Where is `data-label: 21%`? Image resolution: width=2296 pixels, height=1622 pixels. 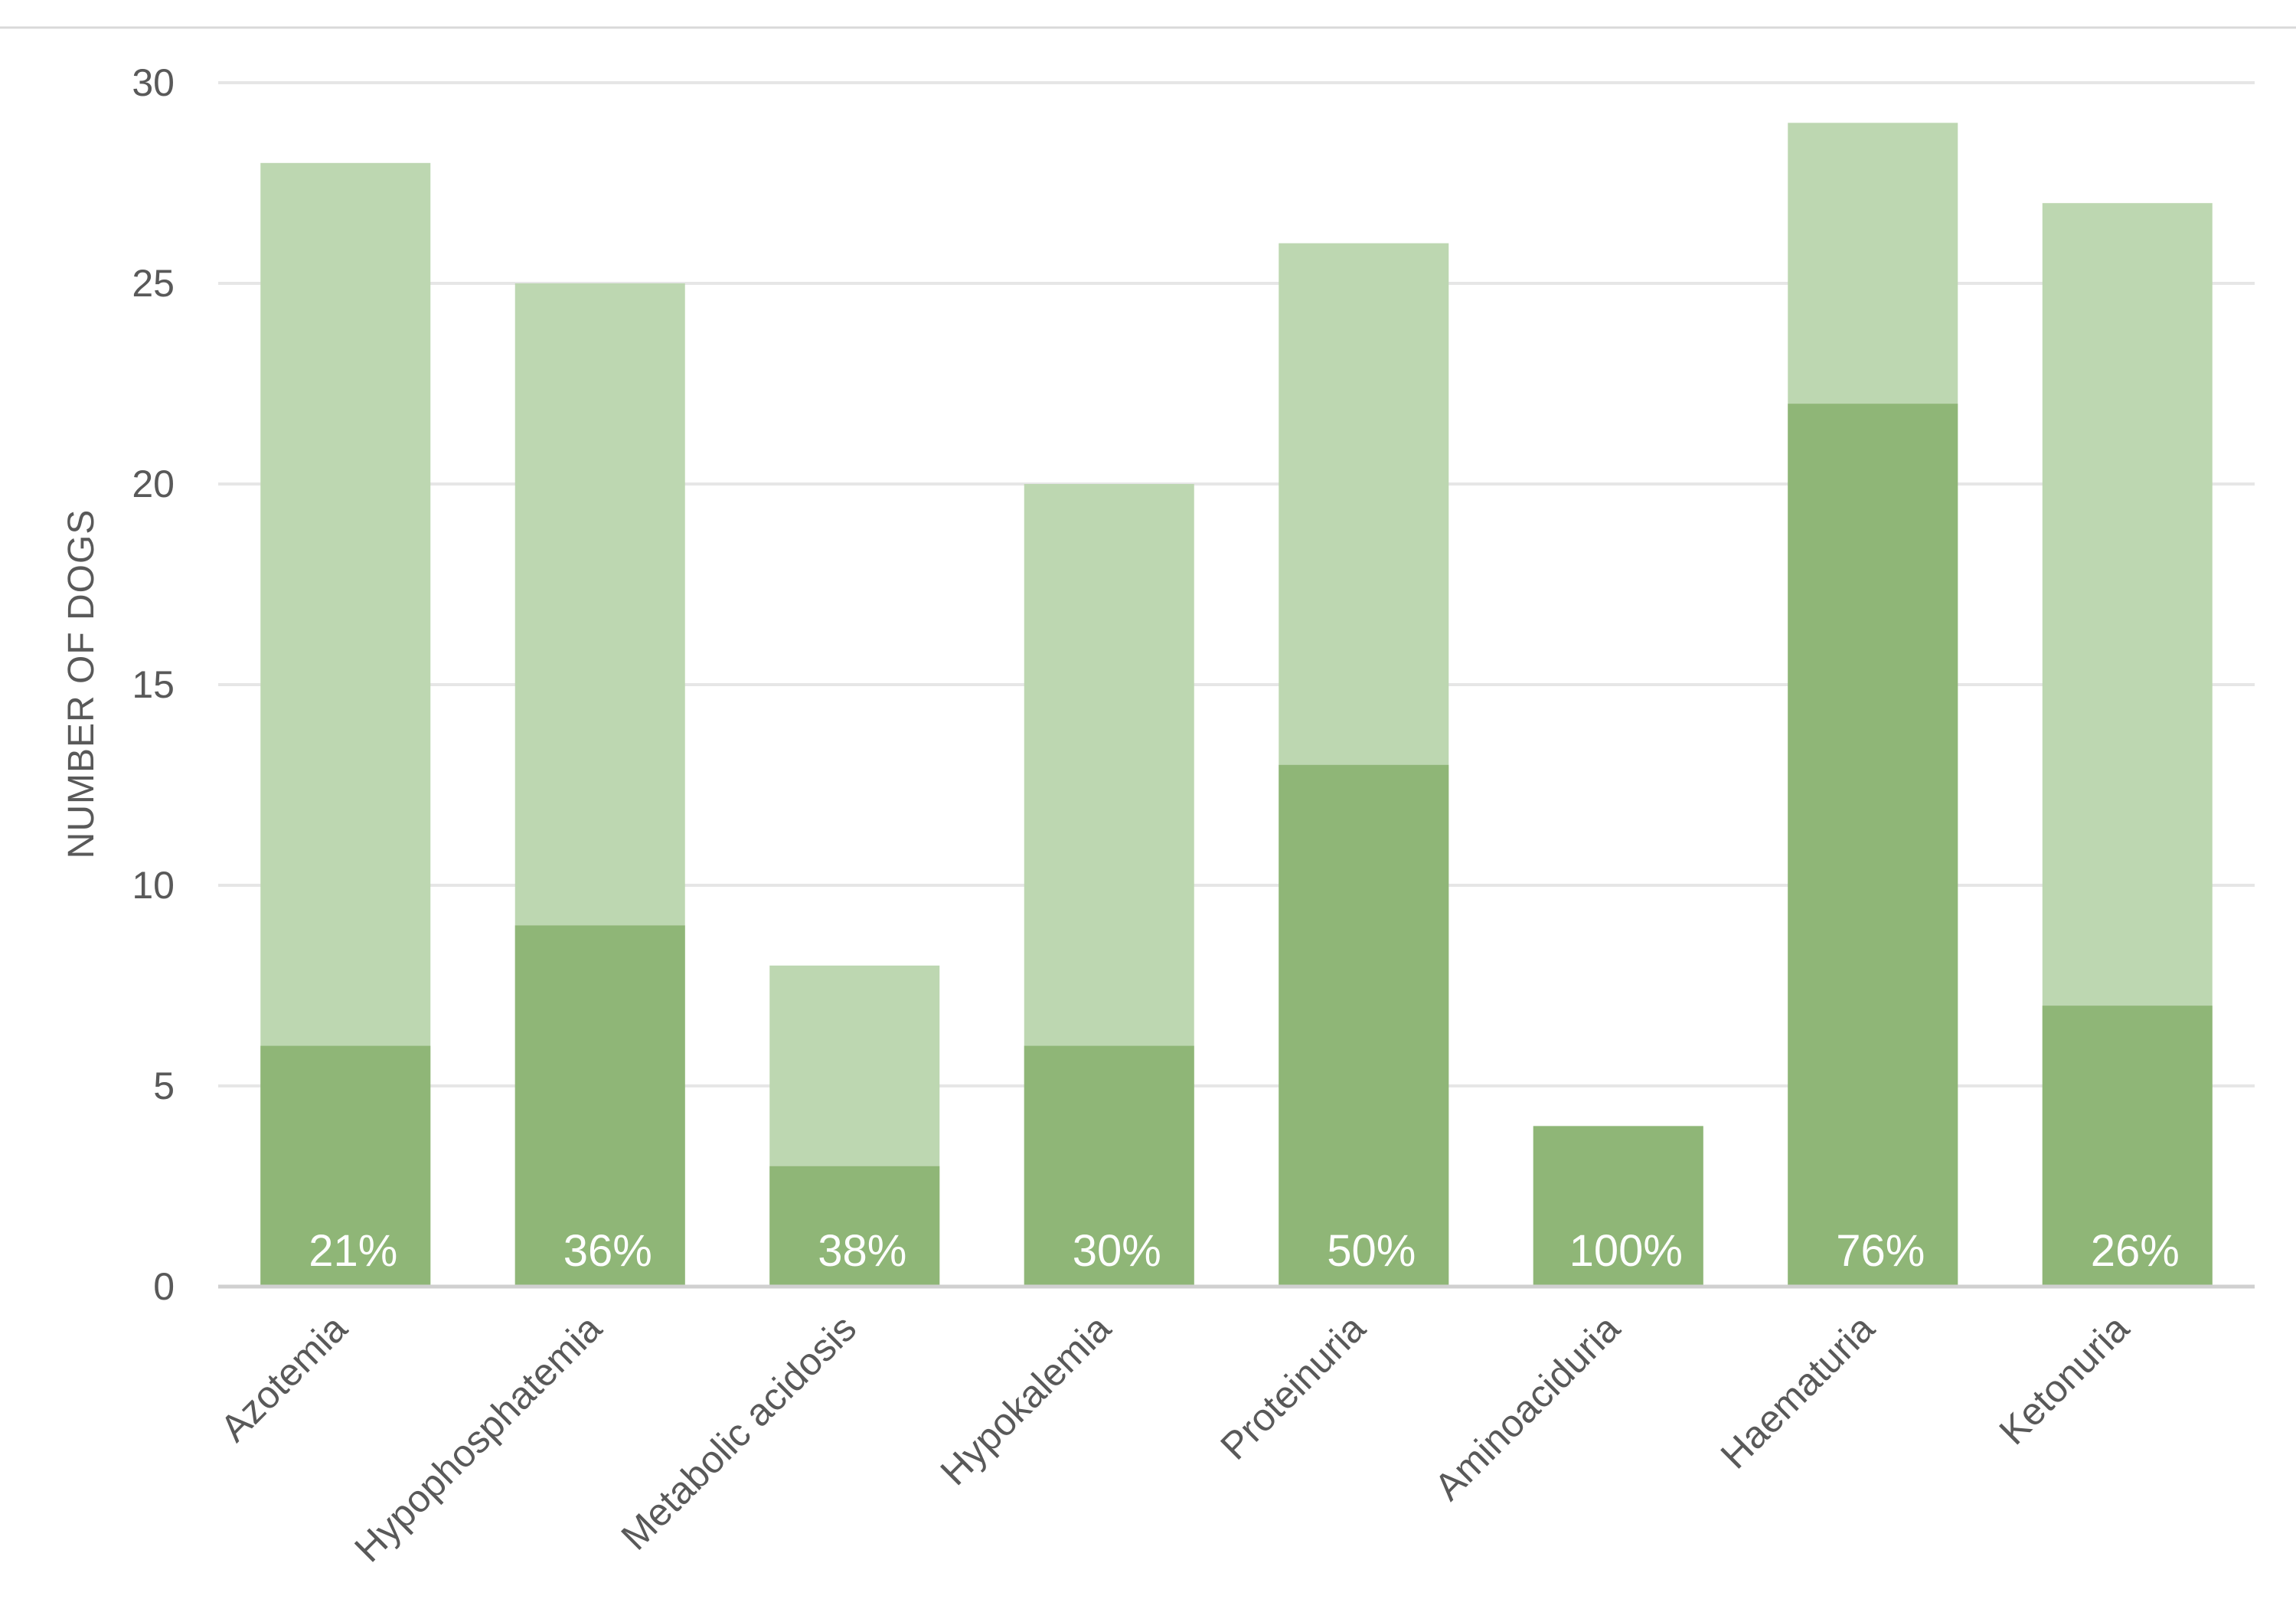 data-label: 21% is located at coordinates (353, 1251).